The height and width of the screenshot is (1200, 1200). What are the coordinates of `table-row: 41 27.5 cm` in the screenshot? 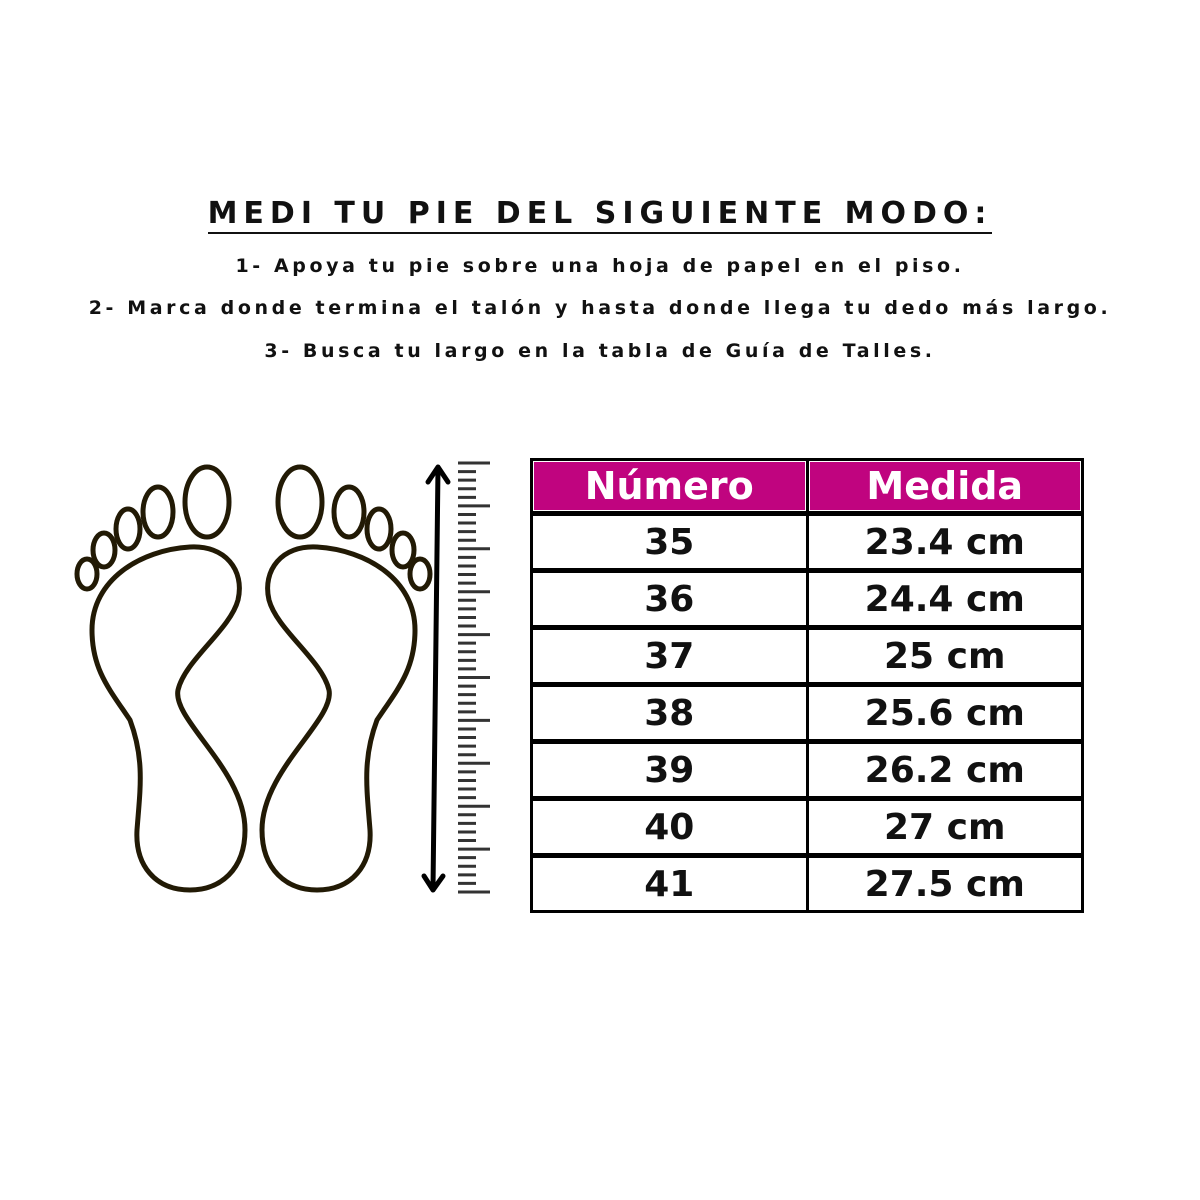 It's located at (807, 883).